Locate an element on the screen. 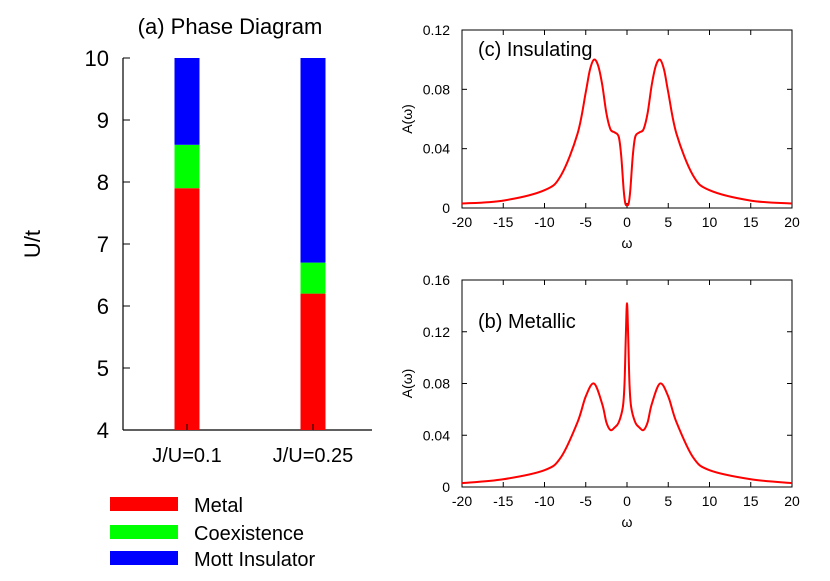 The width and height of the screenshot is (830, 581). phase-ytick-label: 7 is located at coordinates (103, 244).